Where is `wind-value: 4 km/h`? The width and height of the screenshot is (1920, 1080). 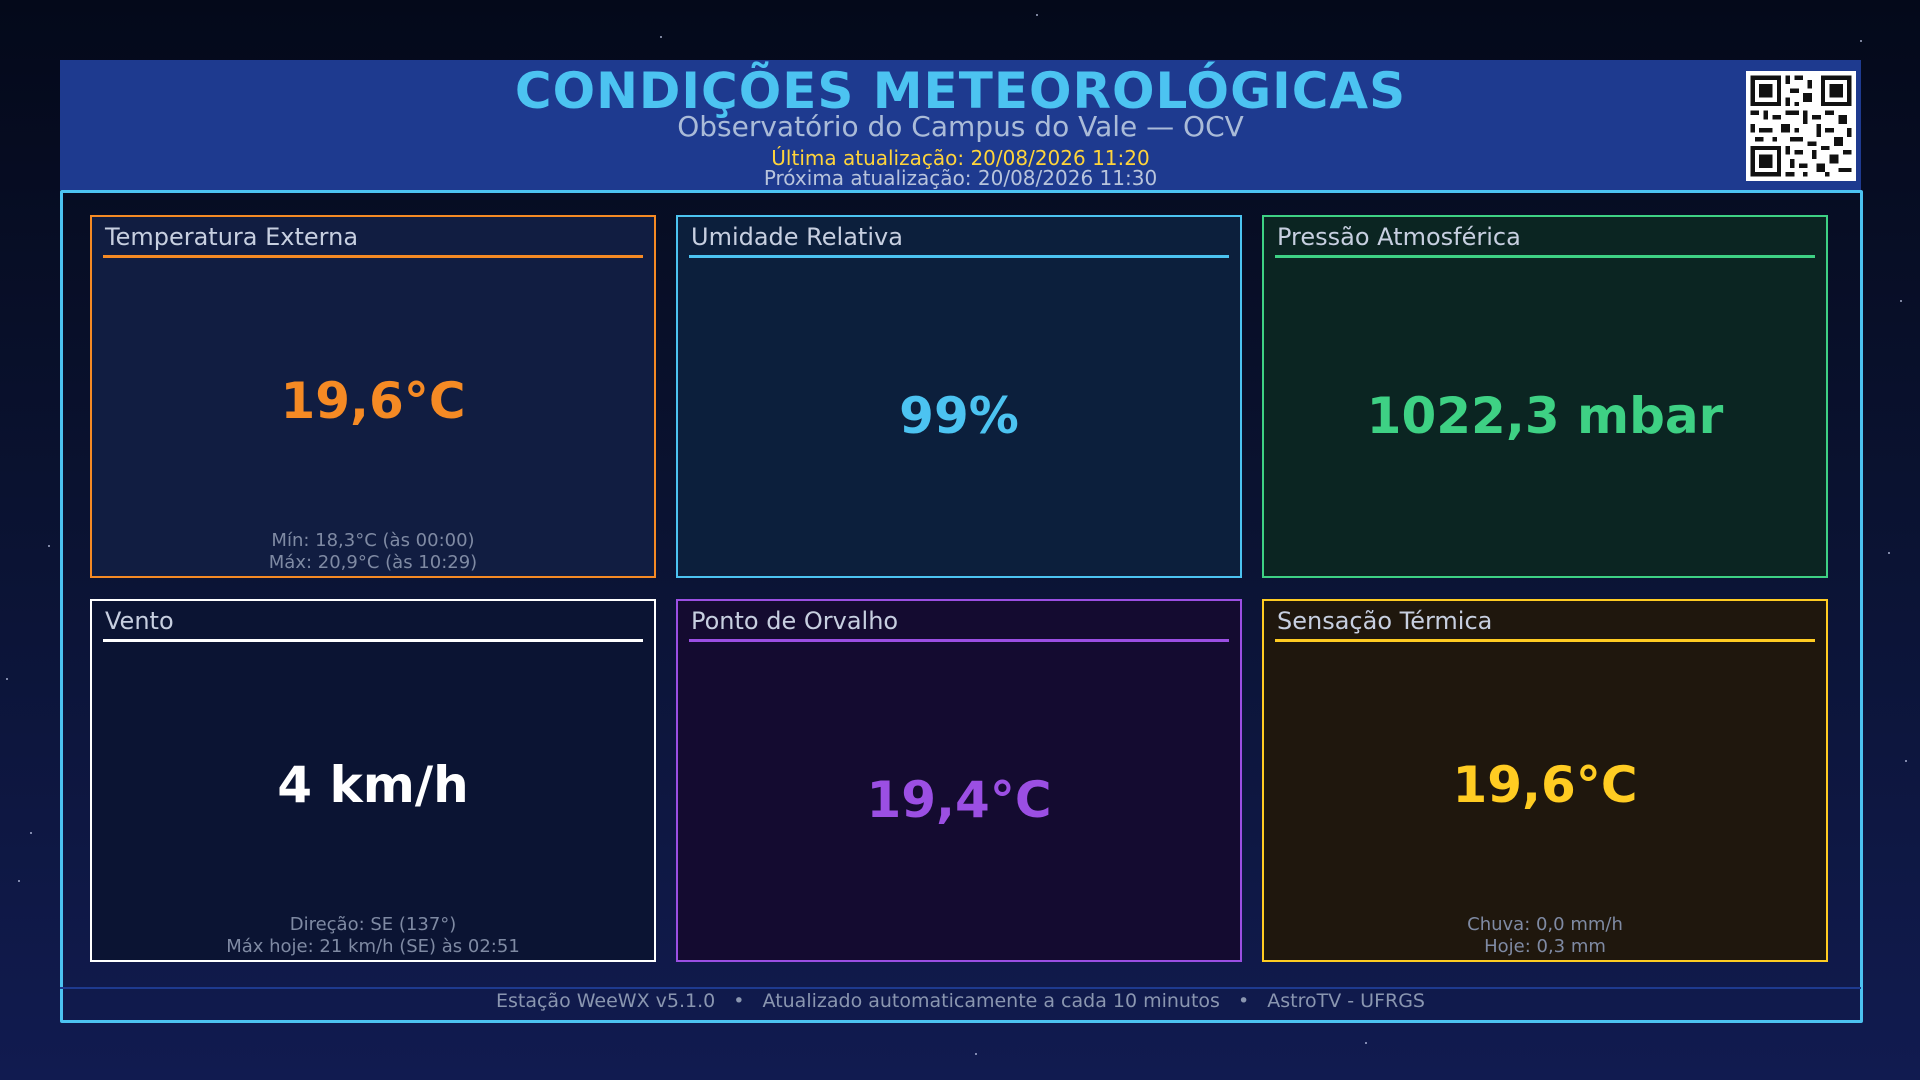
wind-value: 4 km/h is located at coordinates (373, 785).